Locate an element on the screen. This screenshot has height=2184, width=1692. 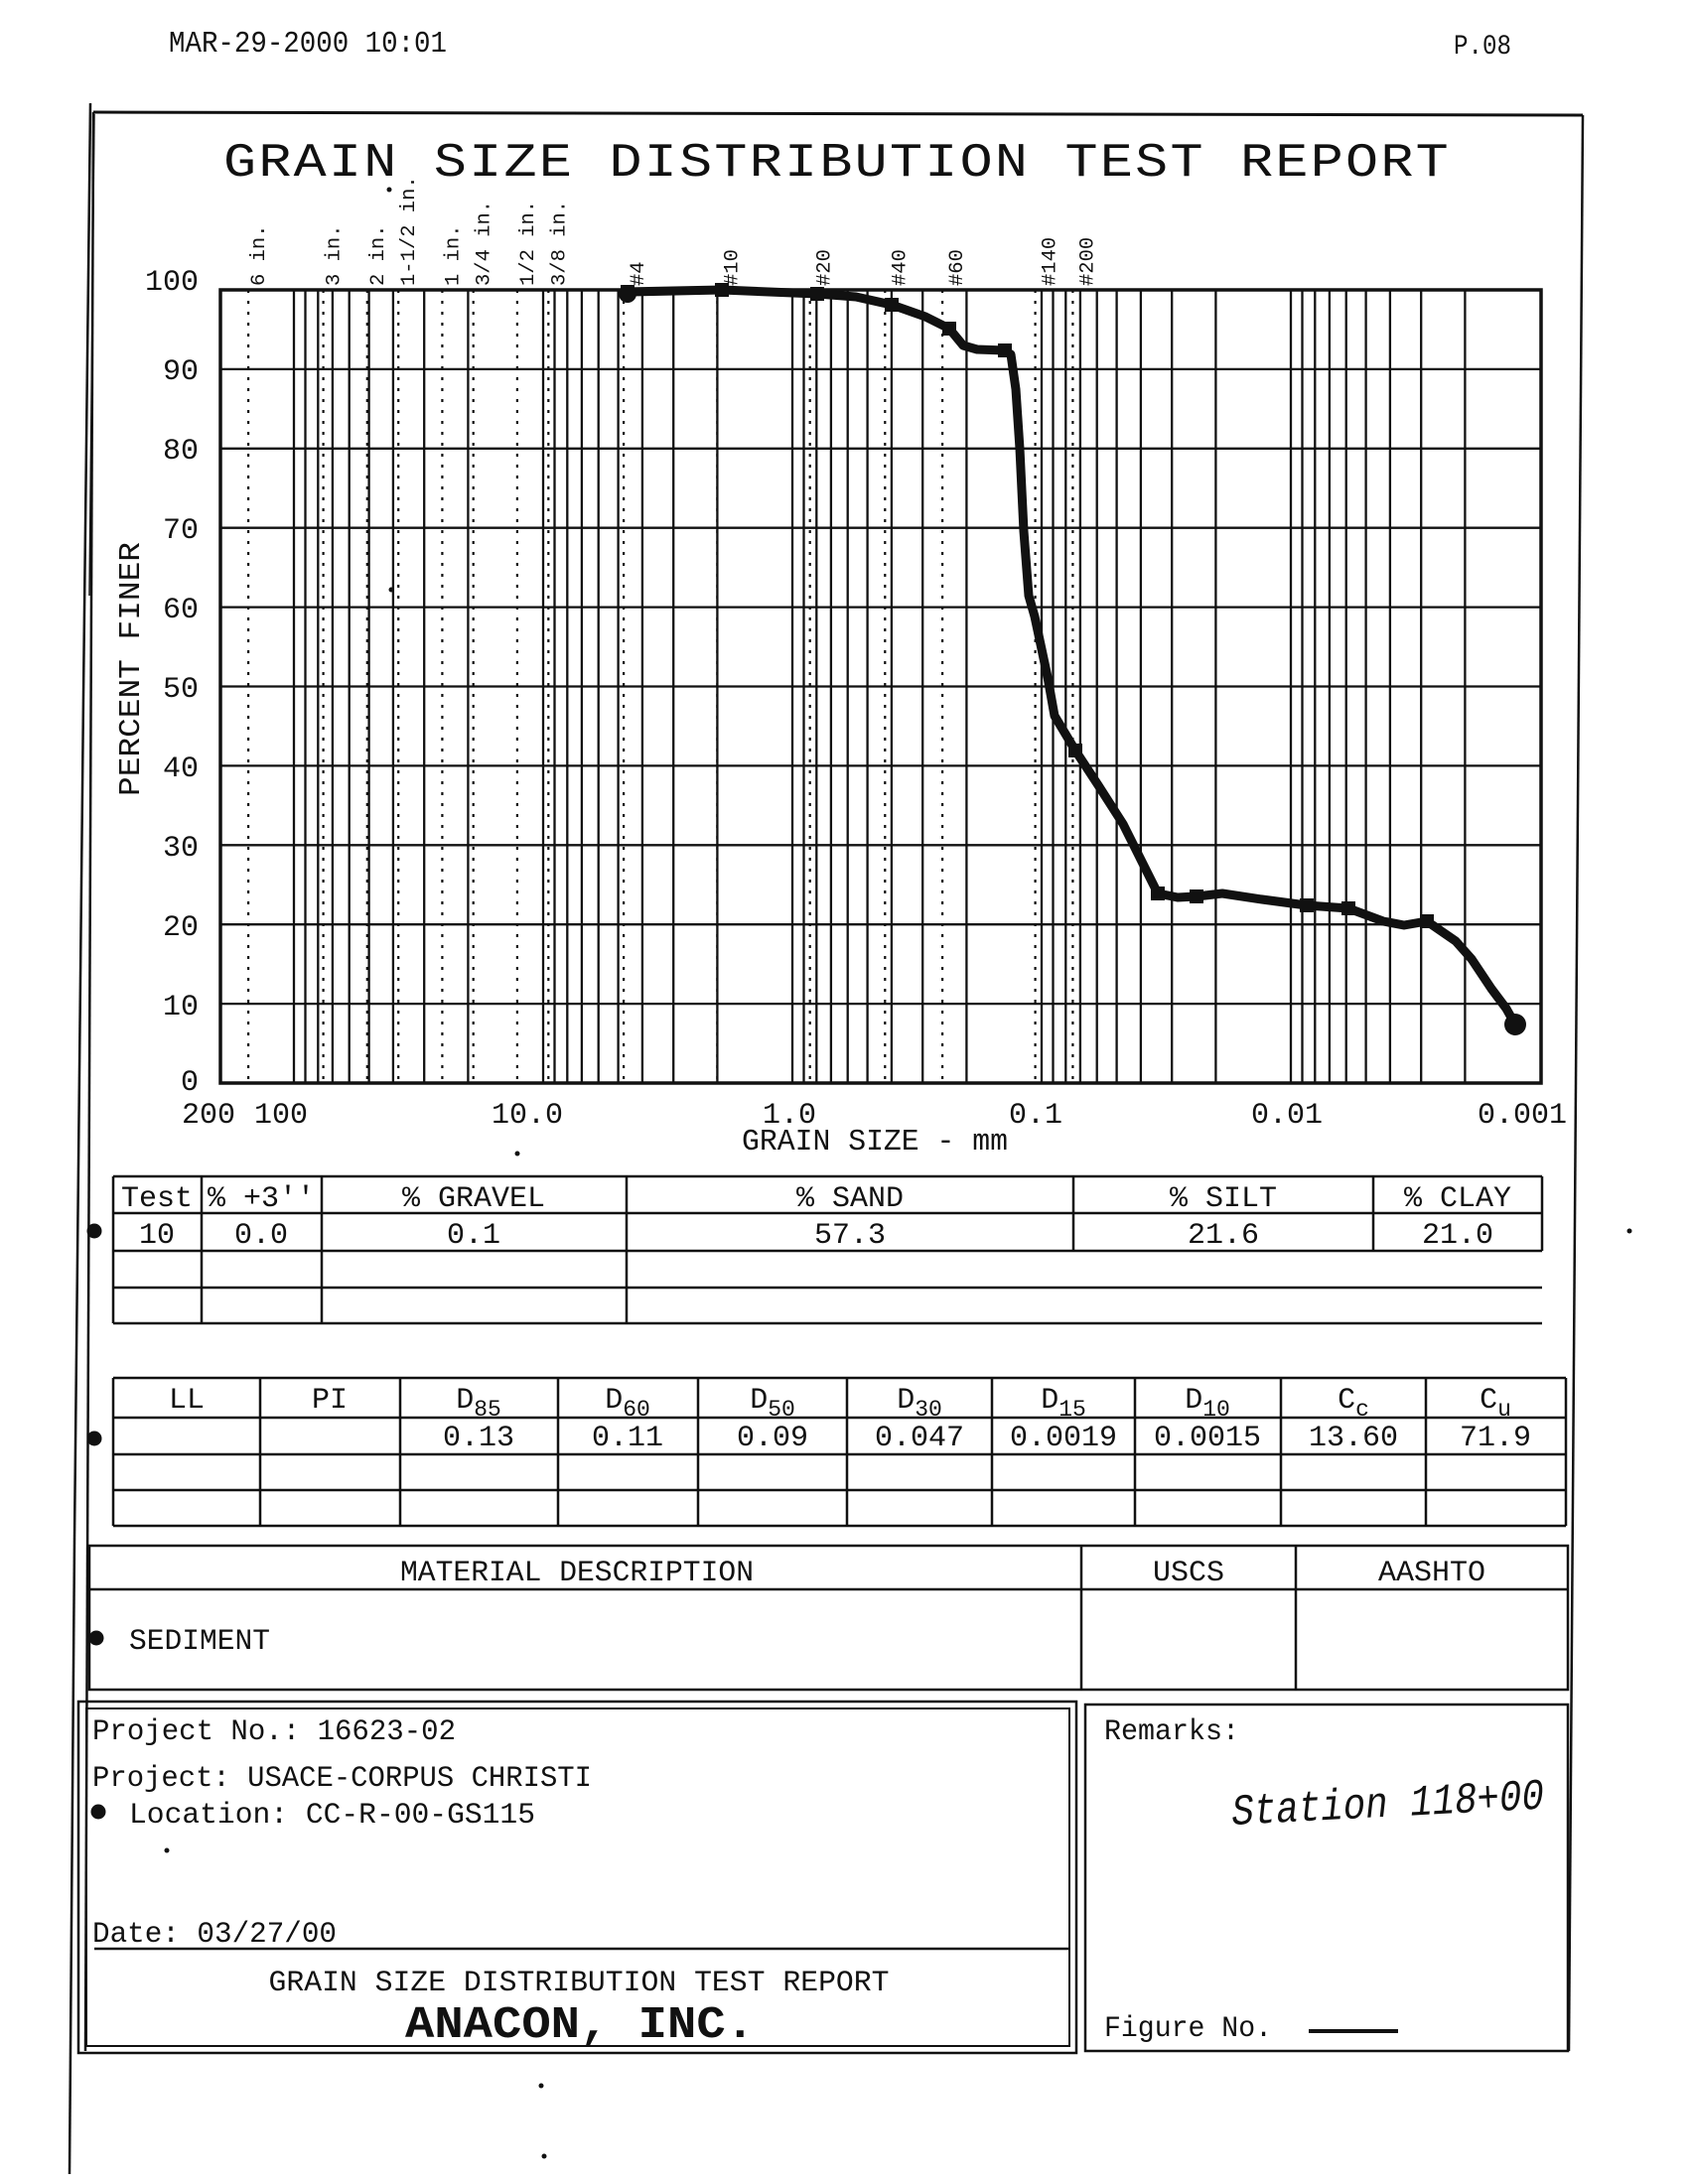
svg-text: 71.9 is located at coordinates (1495, 1438).